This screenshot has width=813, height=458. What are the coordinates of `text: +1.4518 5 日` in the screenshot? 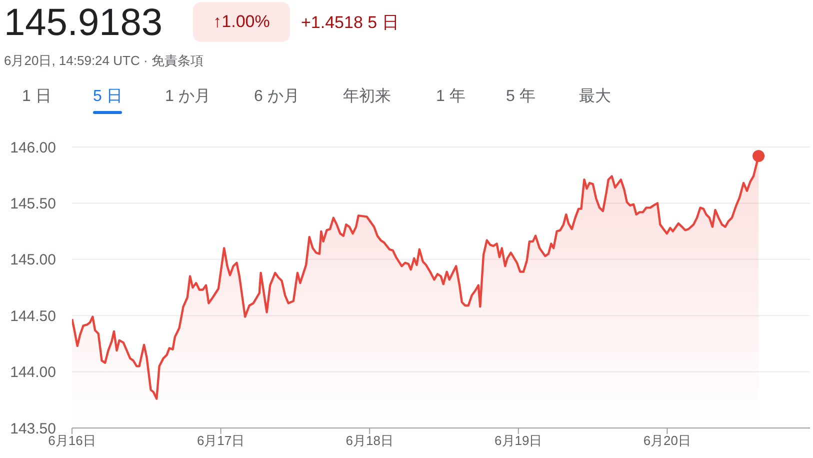 It's located at (350, 23).